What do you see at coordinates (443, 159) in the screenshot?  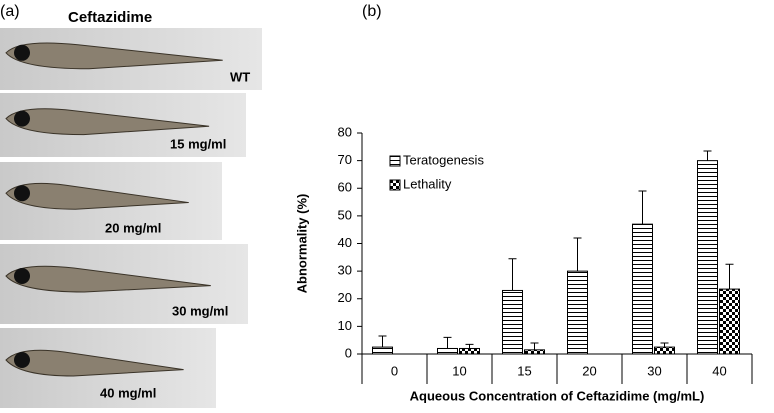 I see `legend-label: Teratogenesis` at bounding box center [443, 159].